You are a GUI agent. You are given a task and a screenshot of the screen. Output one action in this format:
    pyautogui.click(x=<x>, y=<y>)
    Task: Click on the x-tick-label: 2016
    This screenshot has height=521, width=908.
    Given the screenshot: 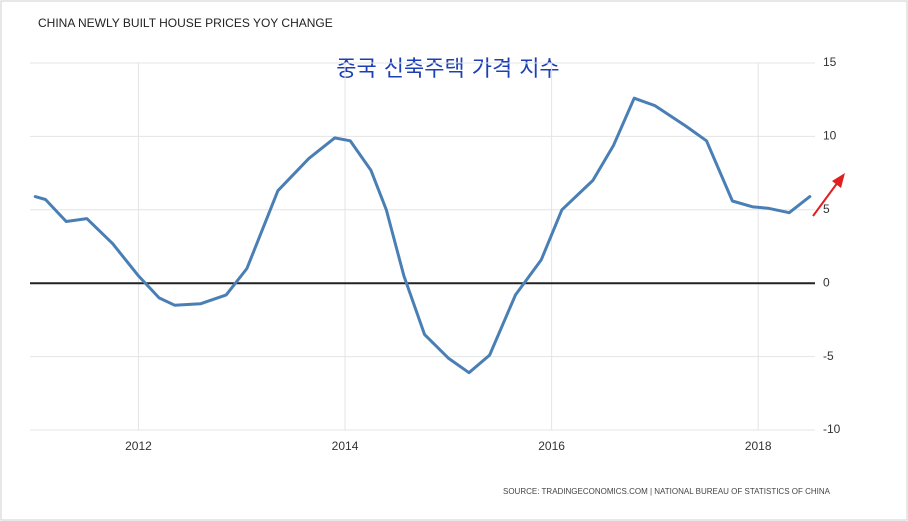 What is the action you would take?
    pyautogui.click(x=551, y=446)
    